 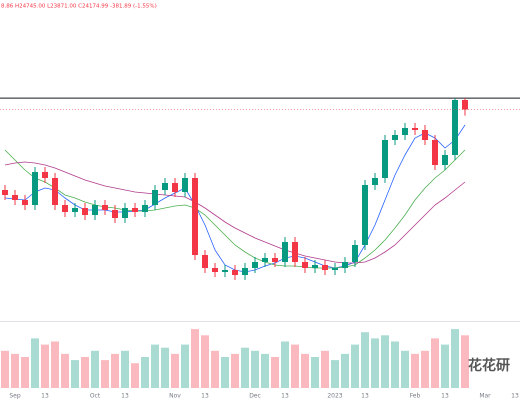 What do you see at coordinates (255, 396) in the screenshot?
I see `x-tick-label: Dec` at bounding box center [255, 396].